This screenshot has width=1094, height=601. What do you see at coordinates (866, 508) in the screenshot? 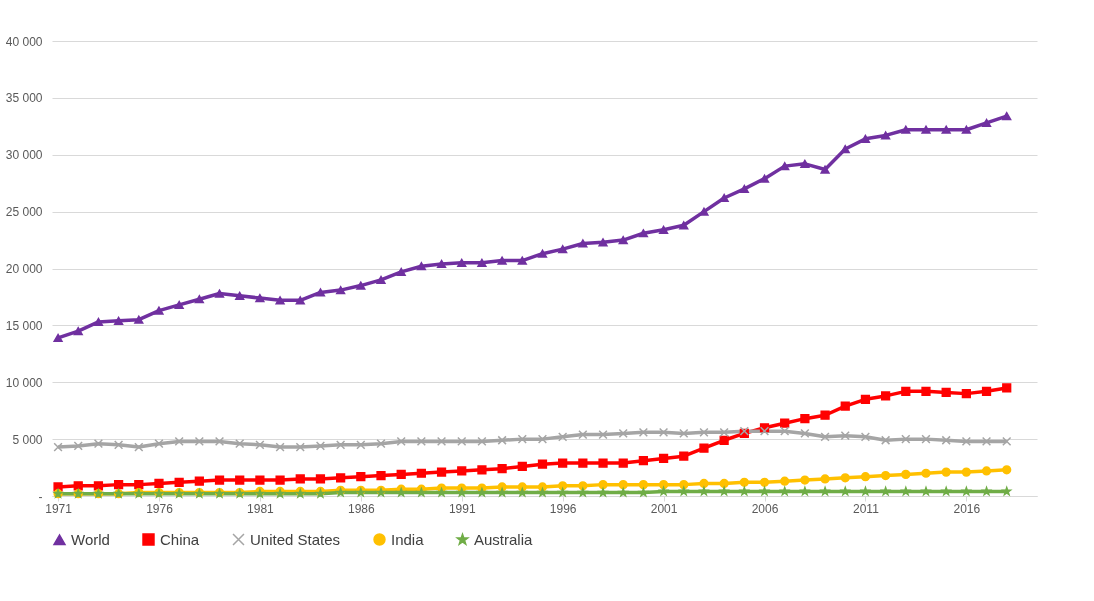
I see `x-tick-label: 2011` at bounding box center [866, 508].